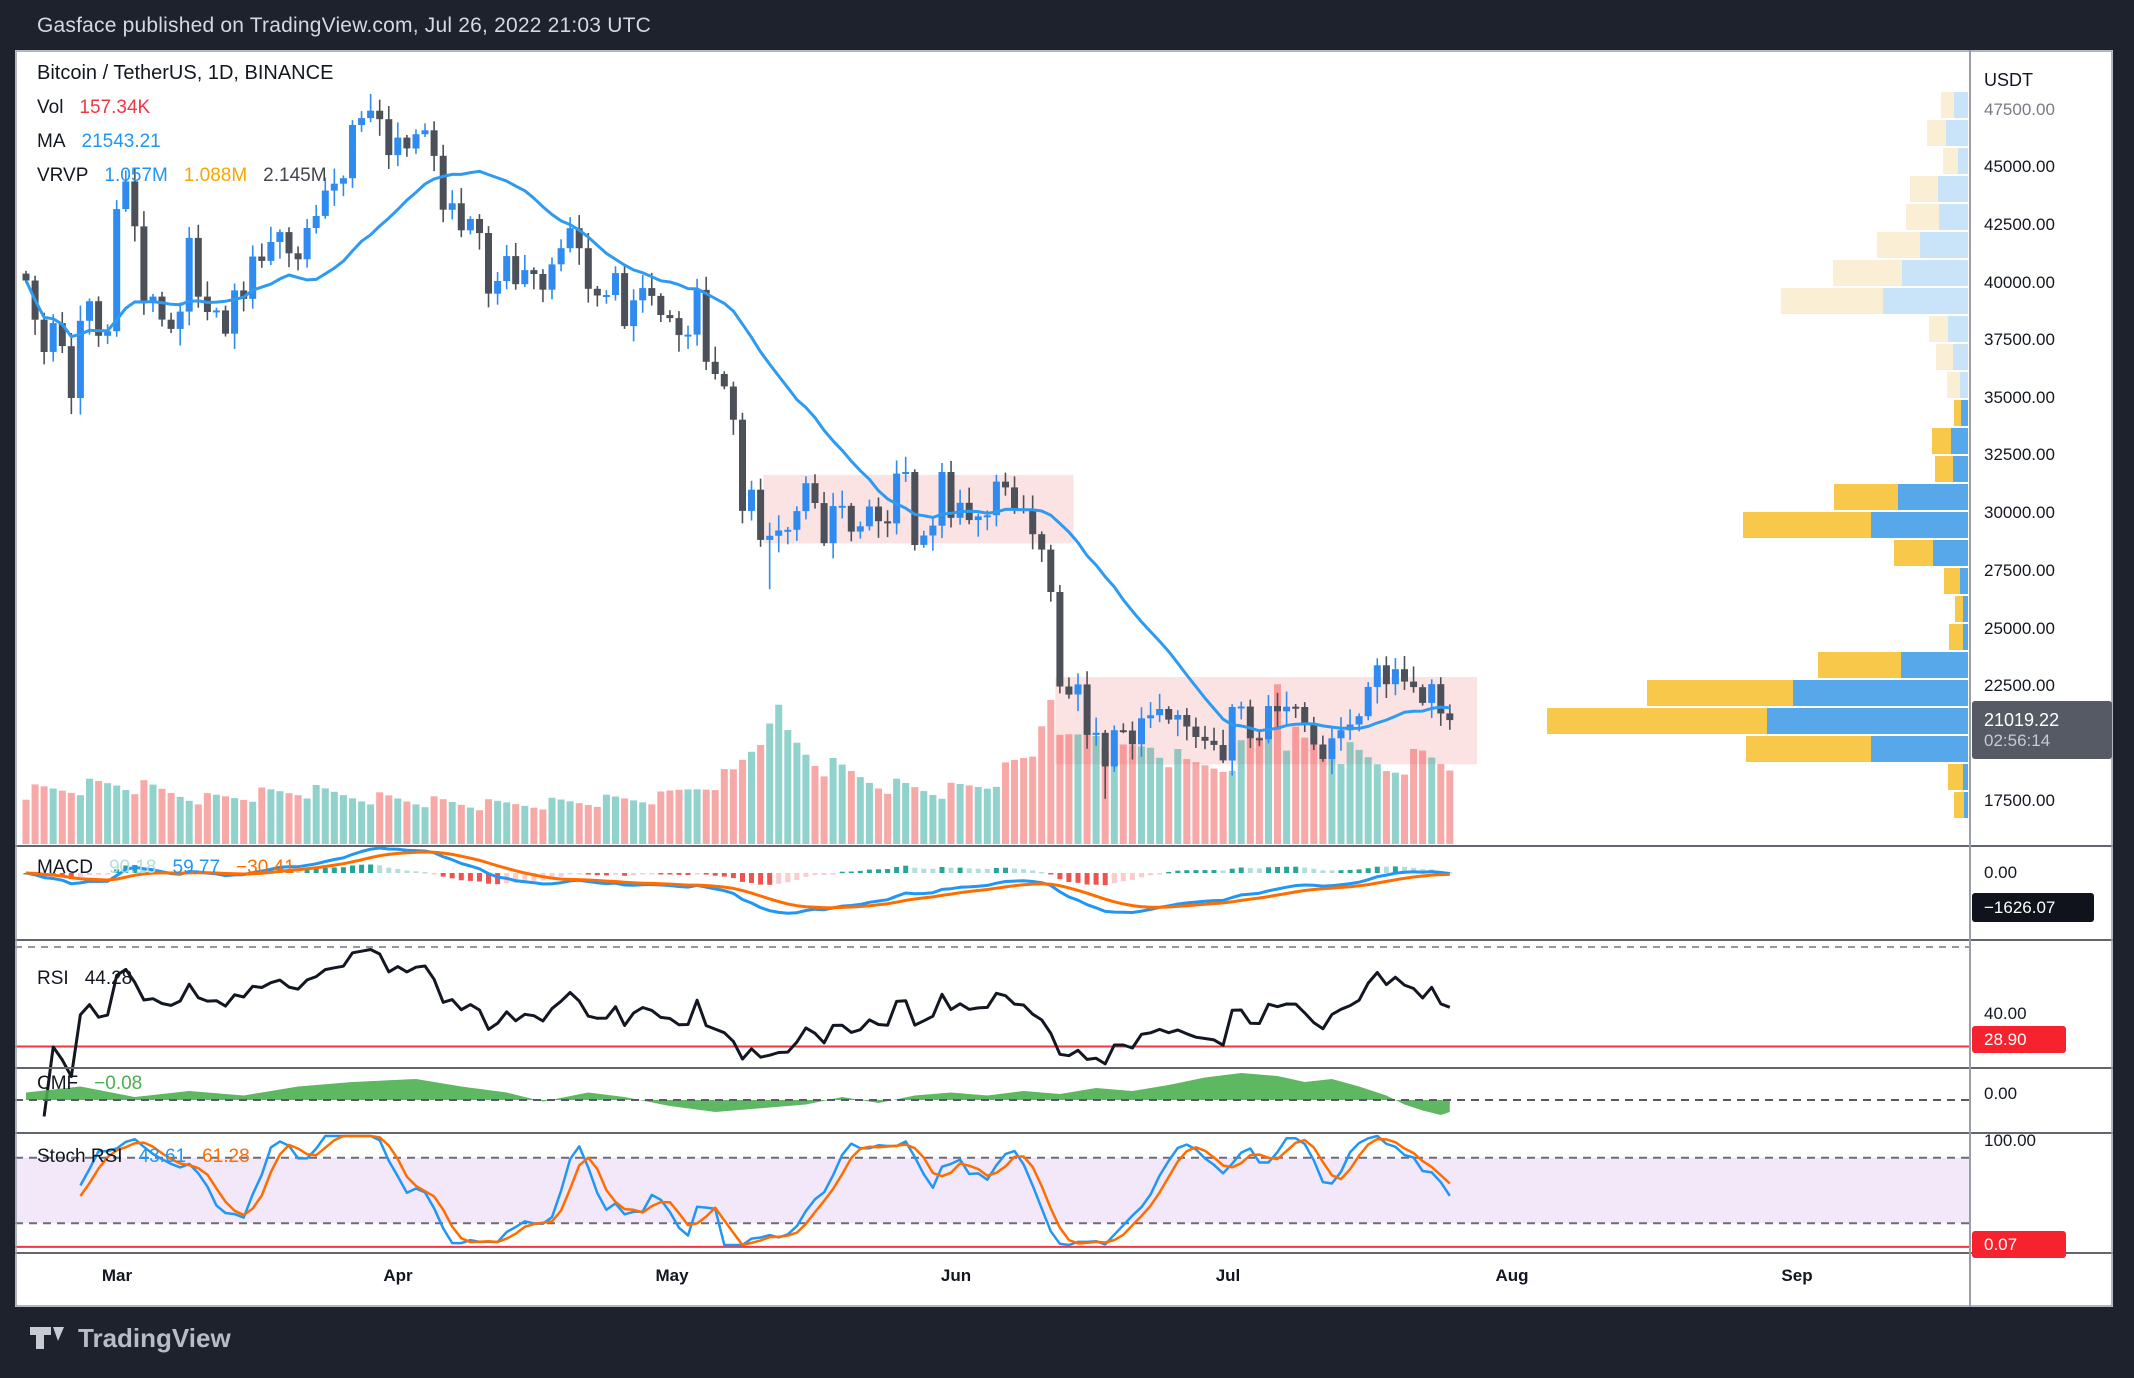 This screenshot has width=2134, height=1378. What do you see at coordinates (182, 176) in the screenshot?
I see `vrvp-legend: VRVP 1.057M 1.088M 2.145M` at bounding box center [182, 176].